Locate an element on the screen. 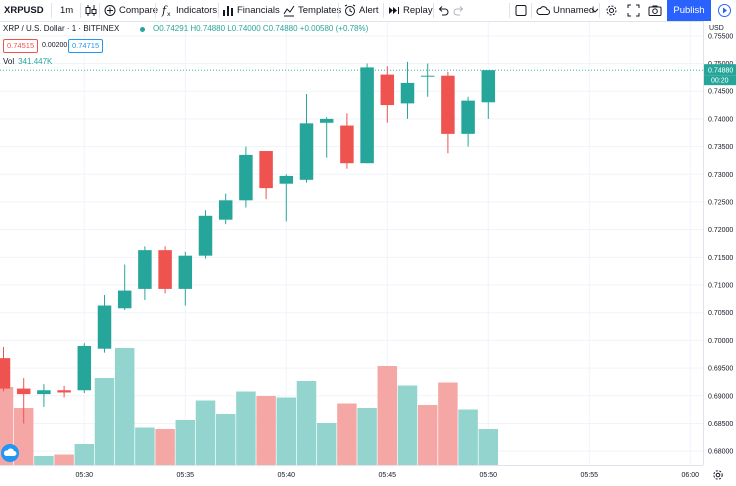 This screenshot has height=486, width=736. templates-icon is located at coordinates (289, 11).